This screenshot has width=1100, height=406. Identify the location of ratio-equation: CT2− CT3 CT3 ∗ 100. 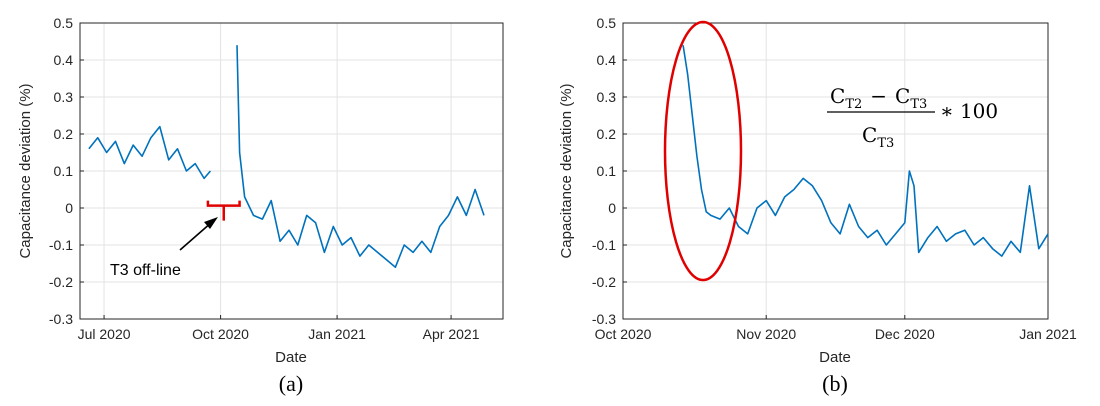
(912, 117).